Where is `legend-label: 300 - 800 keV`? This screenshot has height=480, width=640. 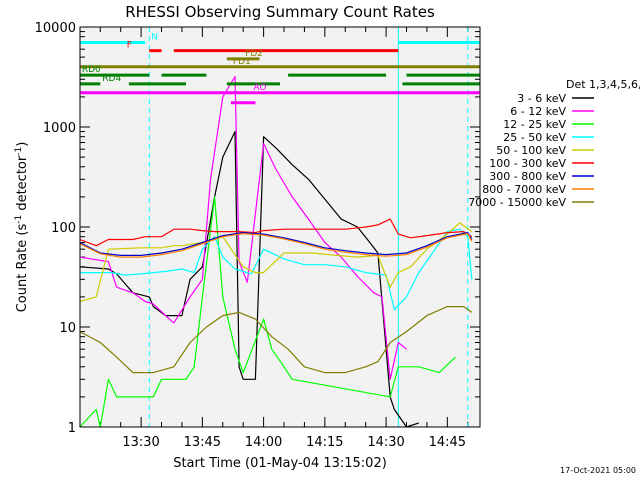
legend-label: 300 - 800 keV is located at coordinates (527, 176).